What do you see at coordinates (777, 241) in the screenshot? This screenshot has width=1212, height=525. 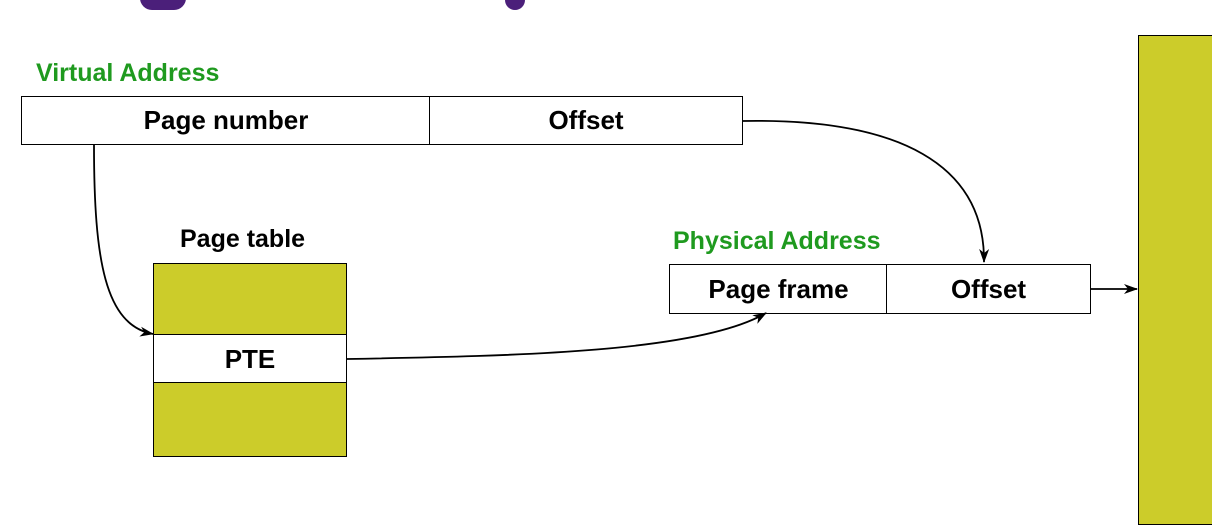 I see `physical-address-heading: Physical Address` at bounding box center [777, 241].